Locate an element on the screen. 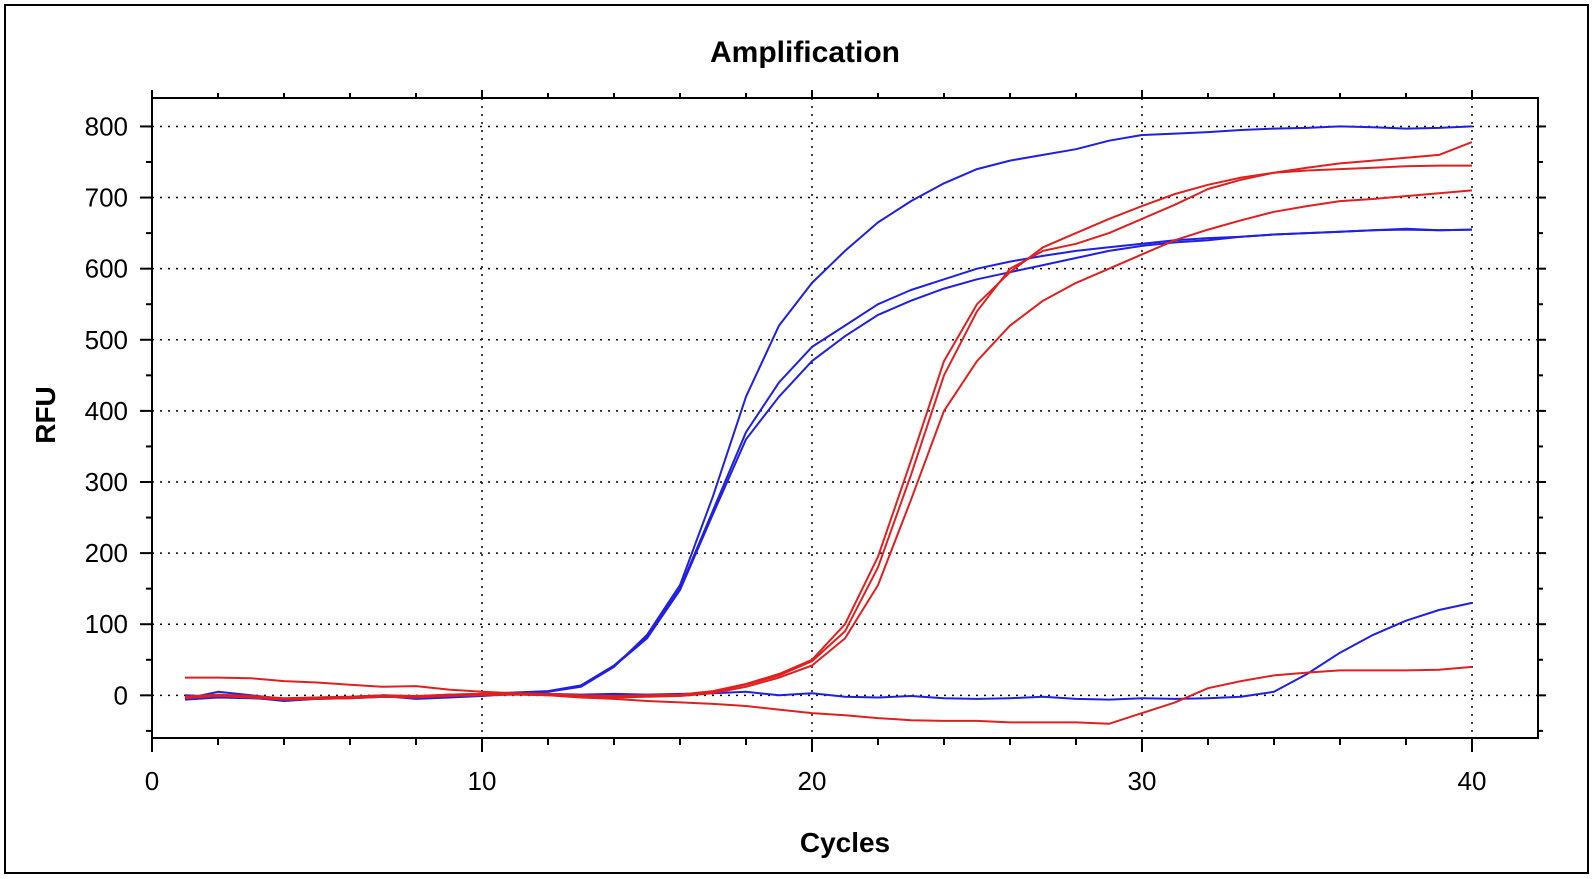 This screenshot has width=1595, height=879. y-tick-label: 200 is located at coordinates (106, 553).